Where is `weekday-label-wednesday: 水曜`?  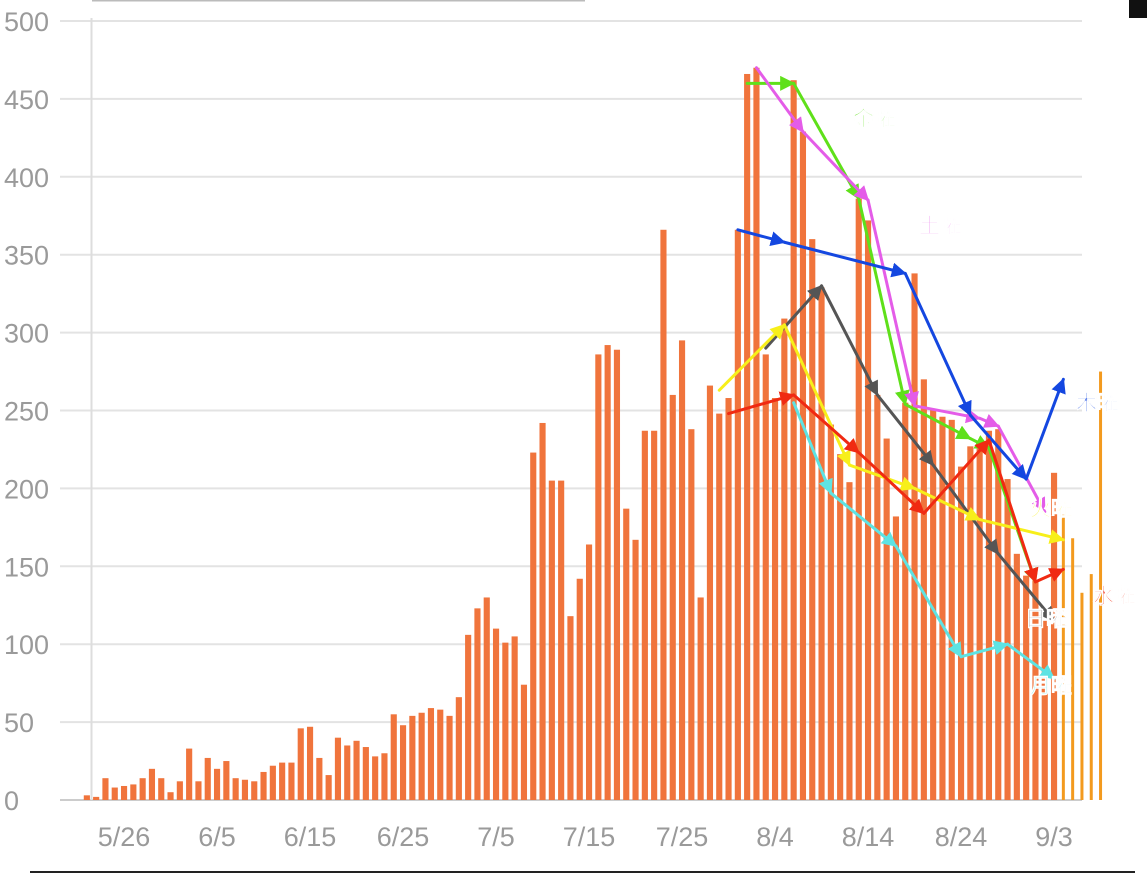
weekday-label-wednesday: 水曜 is located at coordinates (1114, 596).